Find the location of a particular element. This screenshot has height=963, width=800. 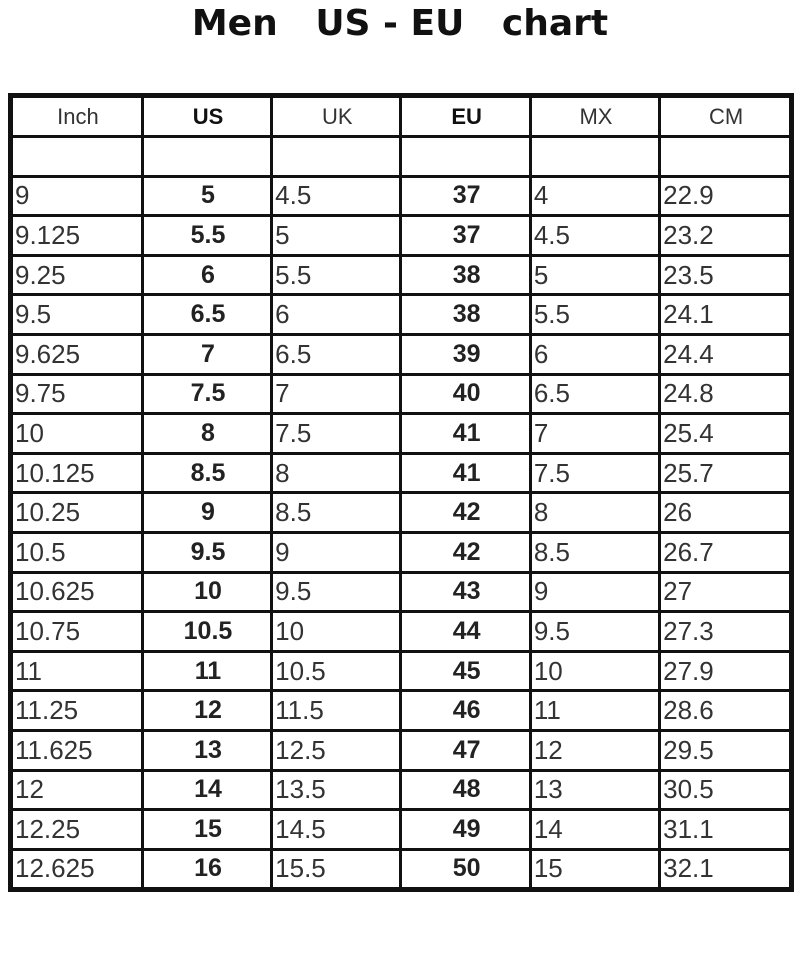

table-row is located at coordinates (401, 156).